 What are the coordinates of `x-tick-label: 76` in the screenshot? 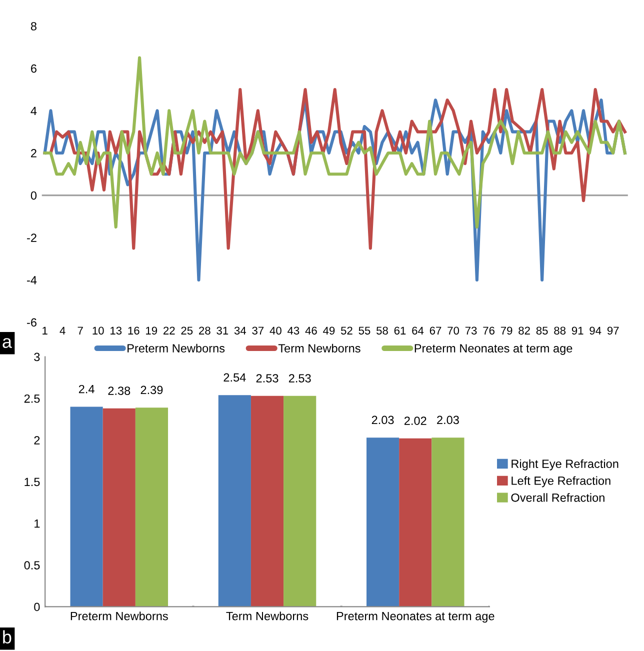 It's located at (488, 330).